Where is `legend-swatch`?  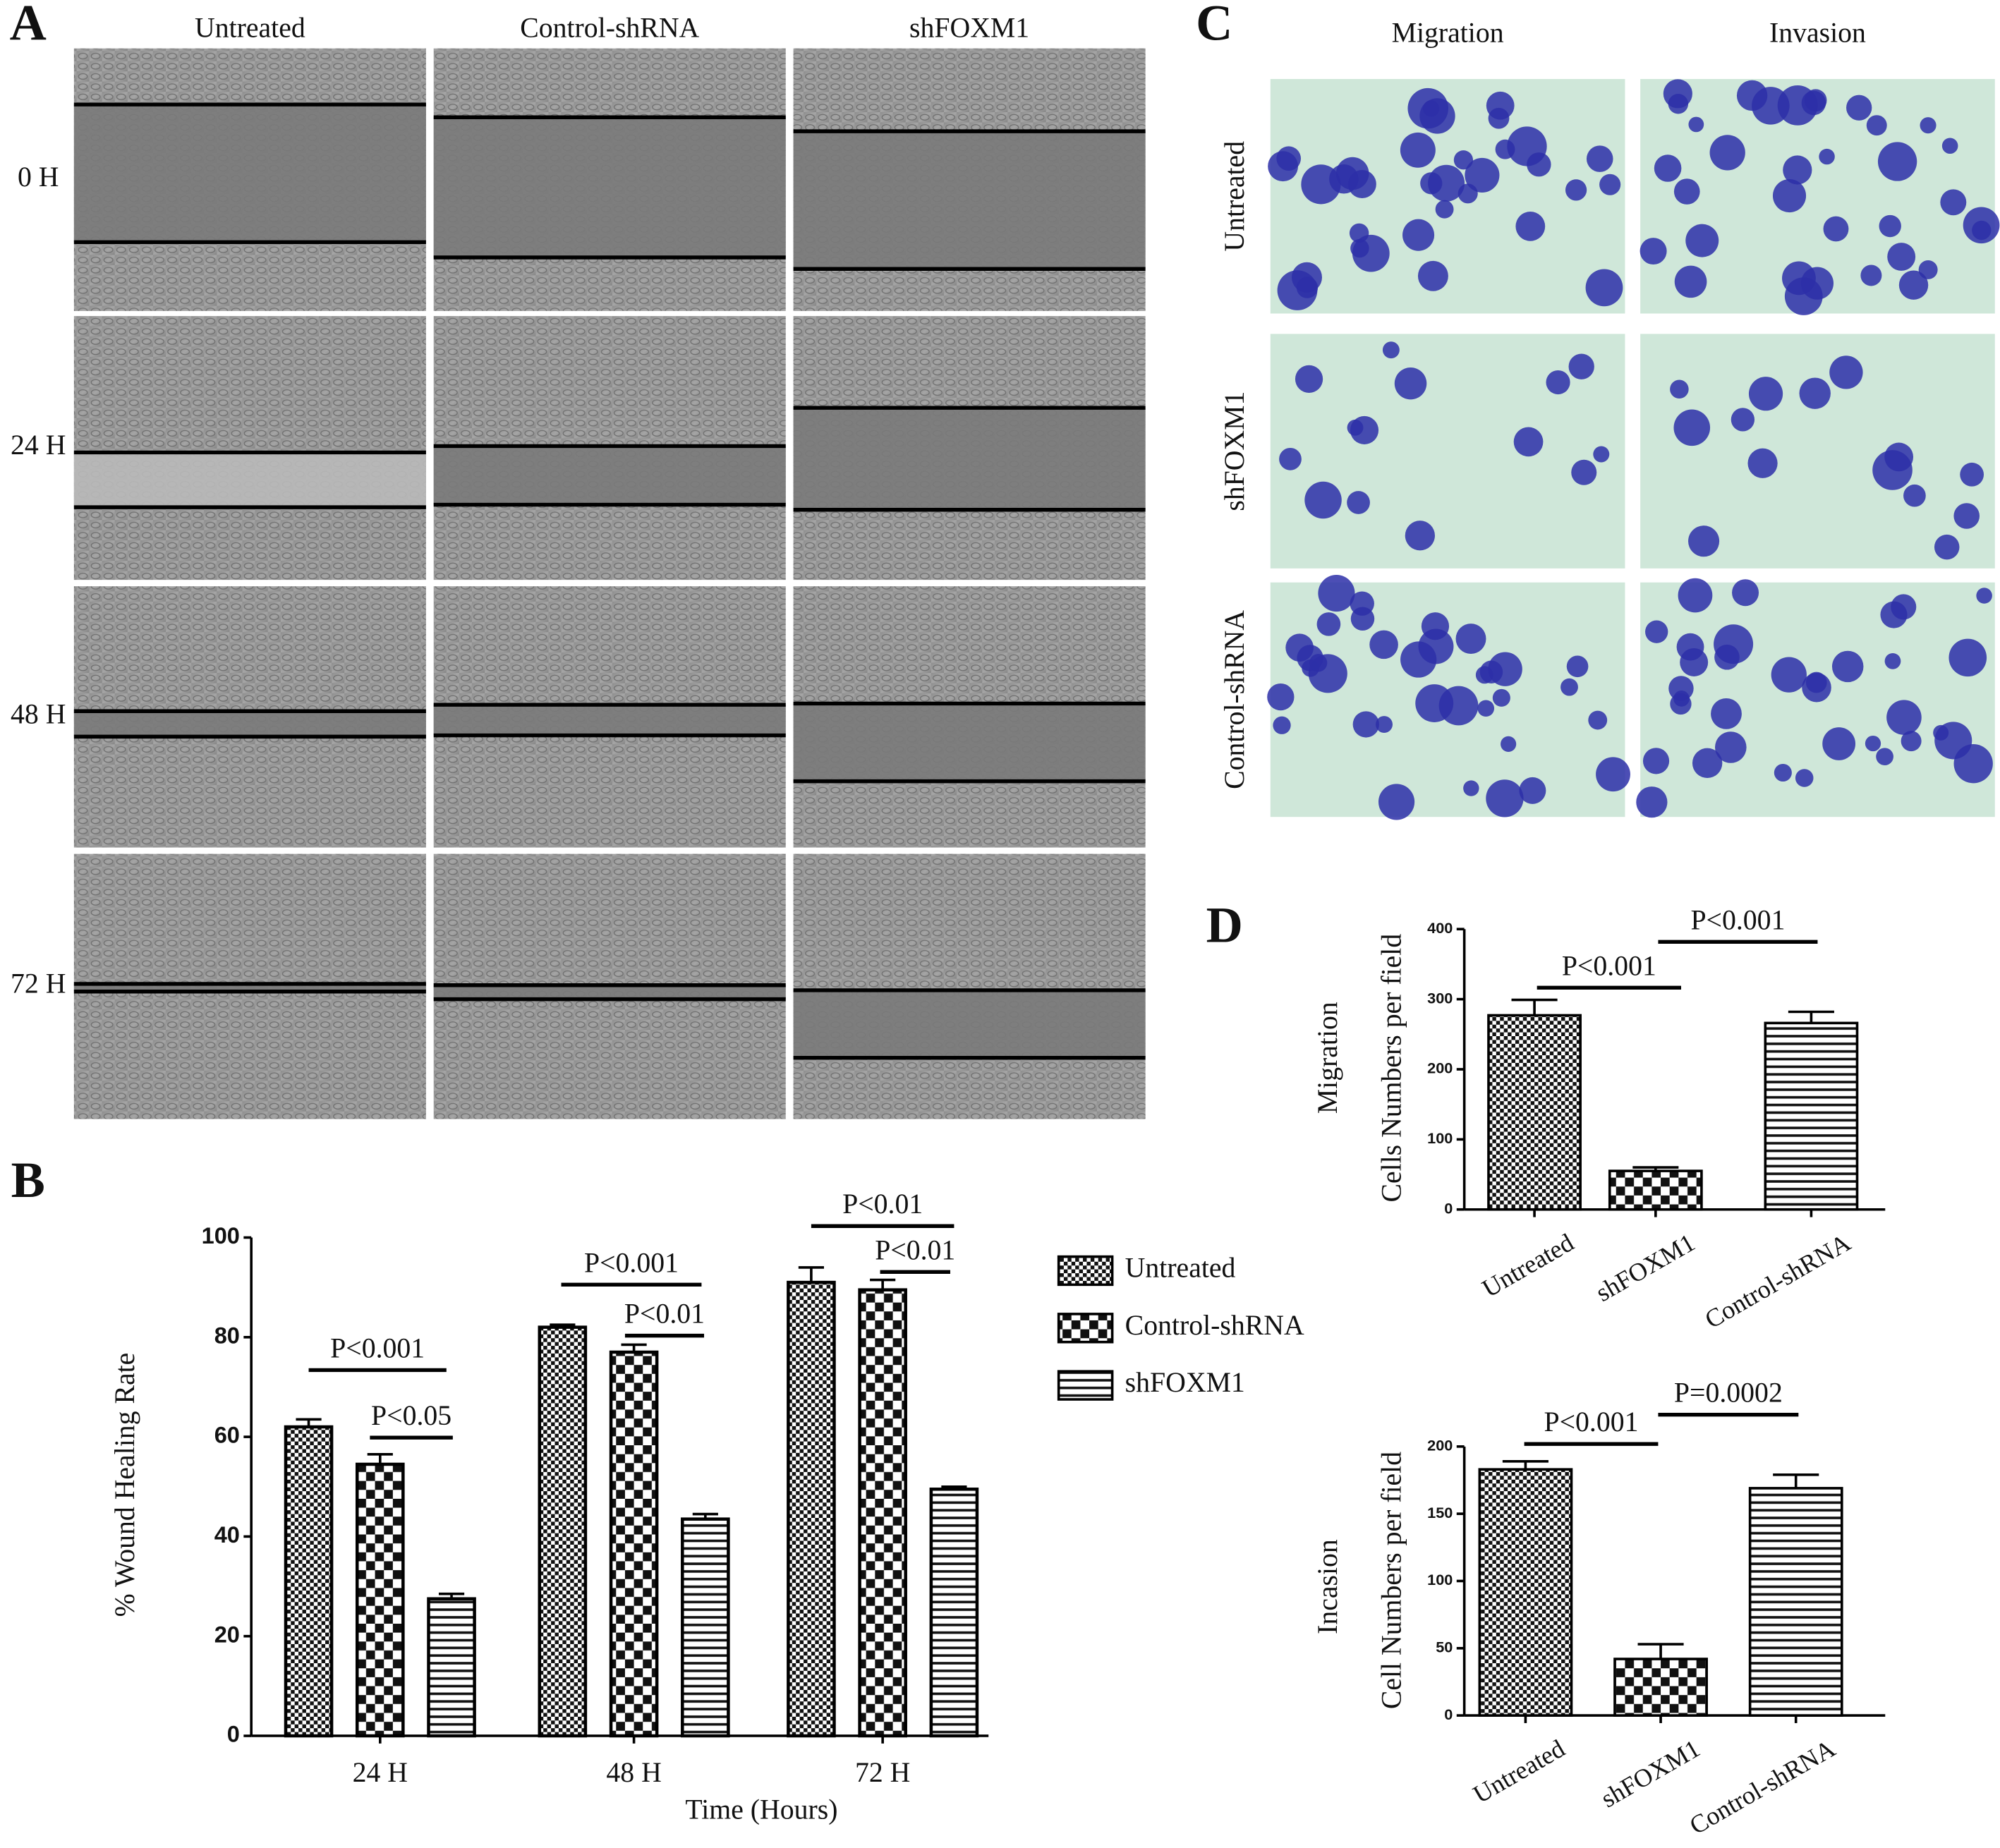 legend-swatch is located at coordinates (1085, 1328).